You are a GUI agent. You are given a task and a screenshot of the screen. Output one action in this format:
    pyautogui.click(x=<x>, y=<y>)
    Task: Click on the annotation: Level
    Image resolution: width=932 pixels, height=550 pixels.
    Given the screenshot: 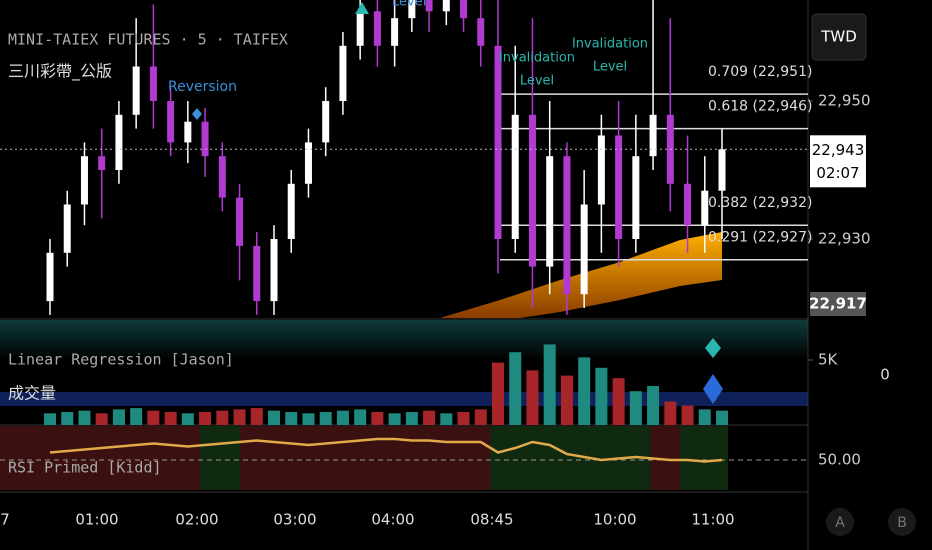 What is the action you would take?
    pyautogui.click(x=409, y=5)
    